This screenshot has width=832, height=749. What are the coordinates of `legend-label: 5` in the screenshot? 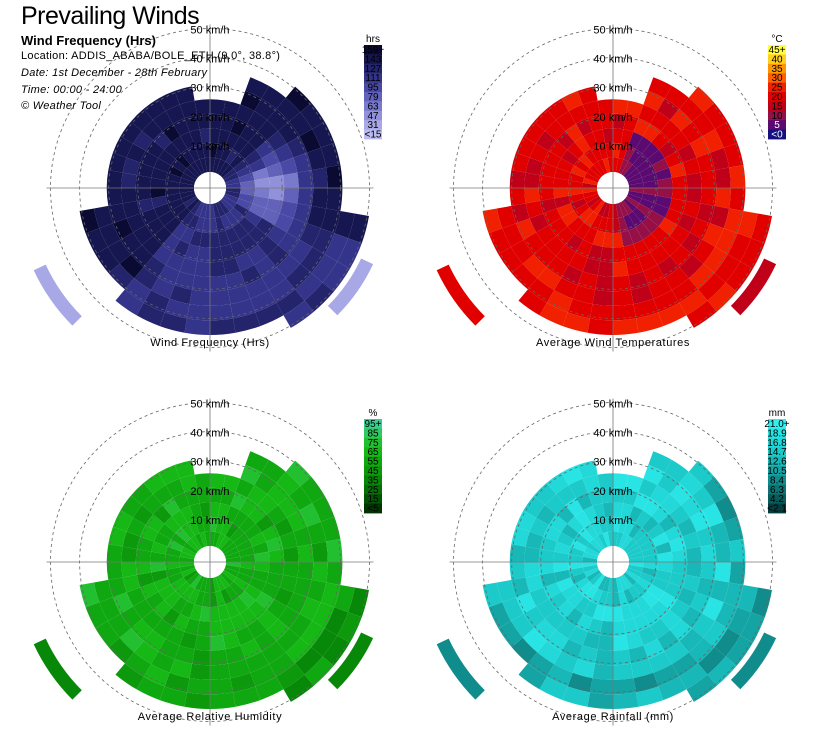 It's located at (777, 125).